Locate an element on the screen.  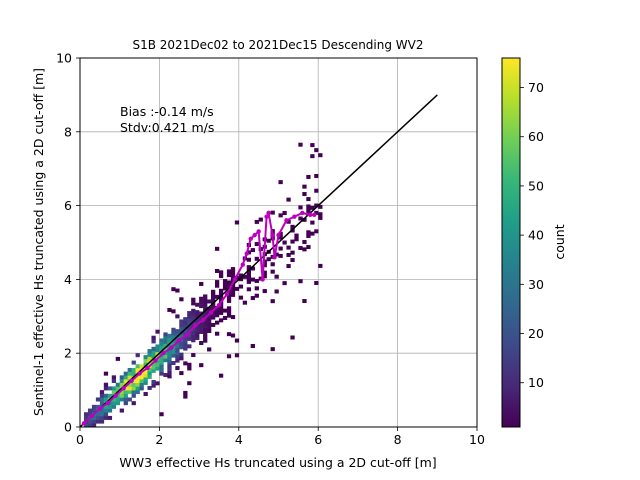
colorbar-frame is located at coordinates (511, 242).